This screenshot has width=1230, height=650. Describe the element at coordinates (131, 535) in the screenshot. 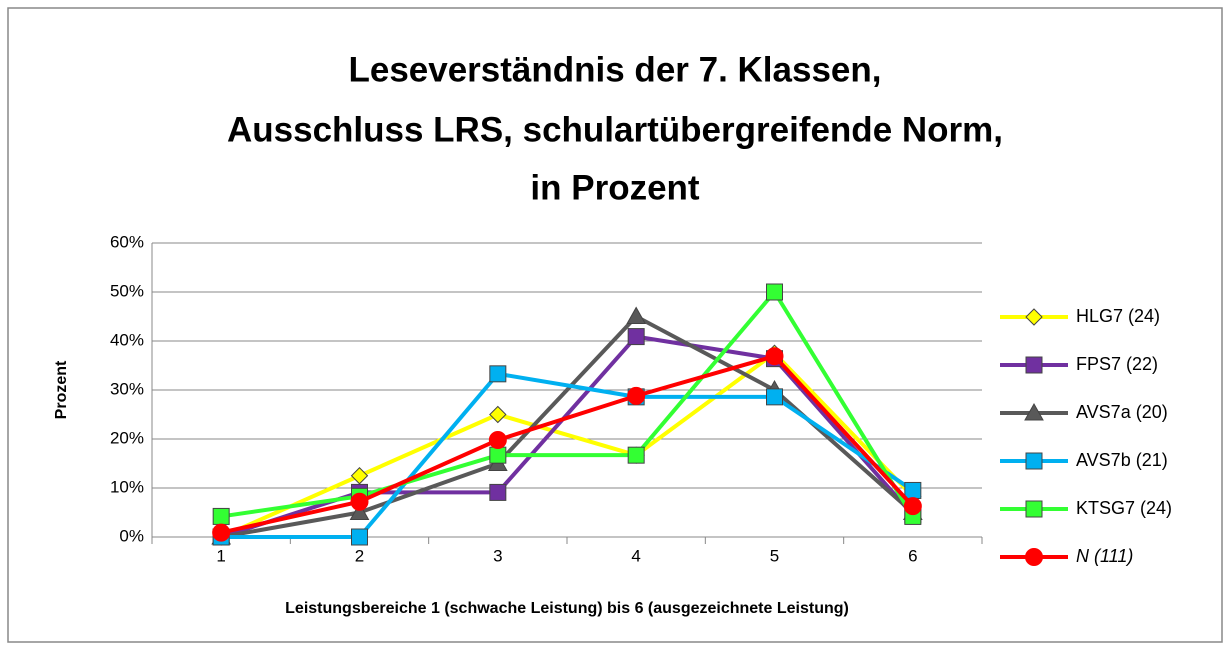

I see `y-tick-label: 0%` at that location.